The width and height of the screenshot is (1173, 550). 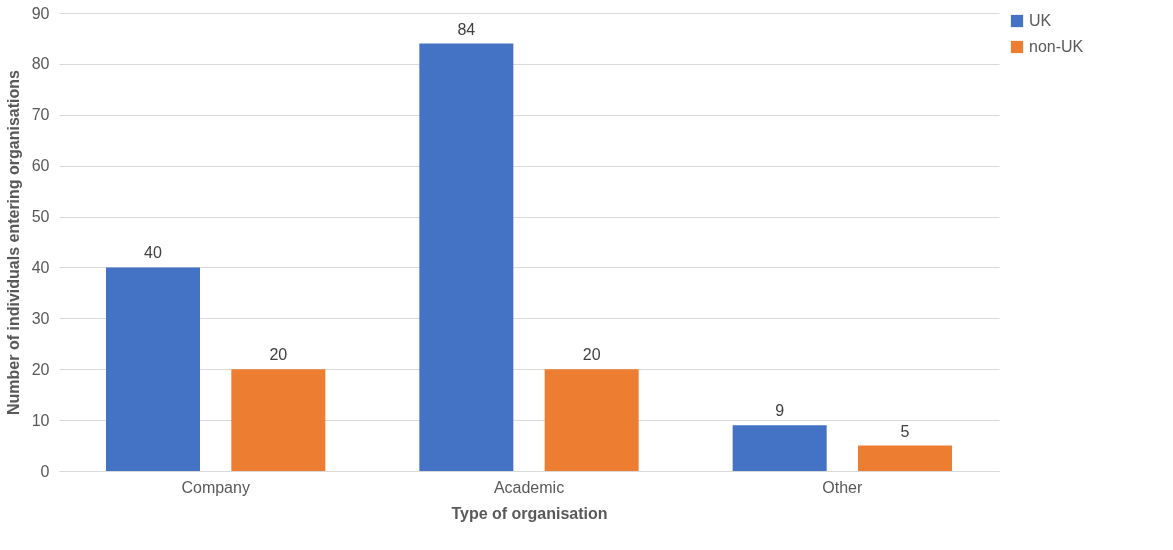 What do you see at coordinates (40, 217) in the screenshot?
I see `y-tick-label: 50` at bounding box center [40, 217].